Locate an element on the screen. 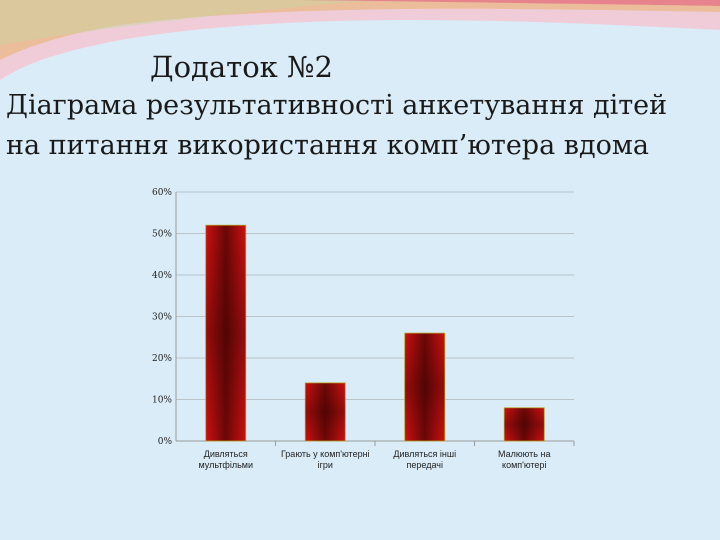  x-category-label: Грають у комп'ютерні is located at coordinates (325, 454).